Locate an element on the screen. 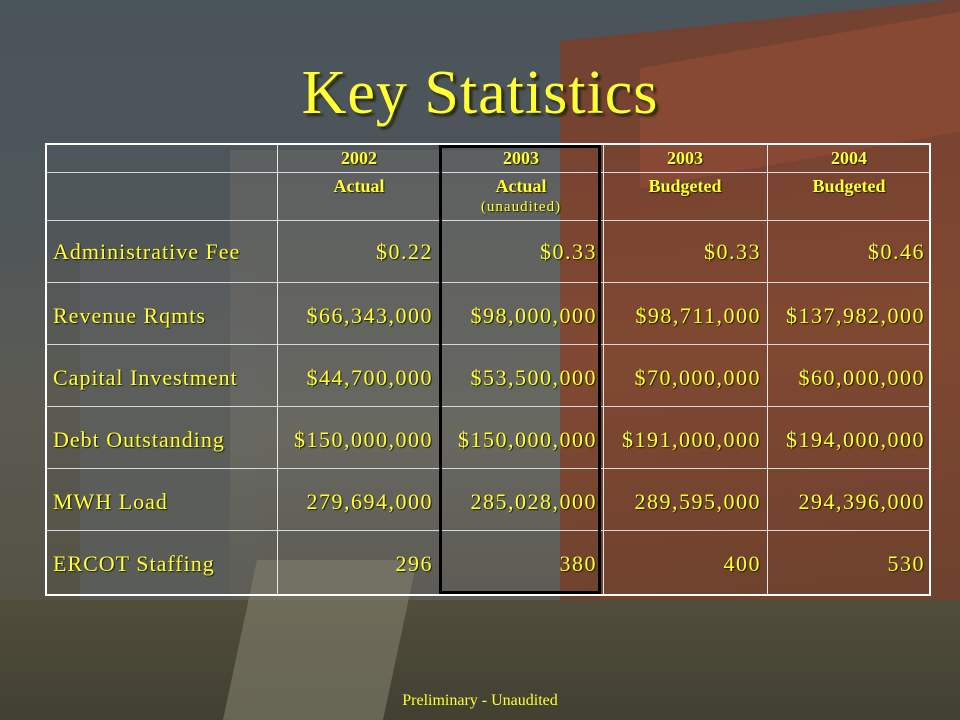 The width and height of the screenshot is (960, 720). table-cell: $194,000,000 is located at coordinates (855, 439).